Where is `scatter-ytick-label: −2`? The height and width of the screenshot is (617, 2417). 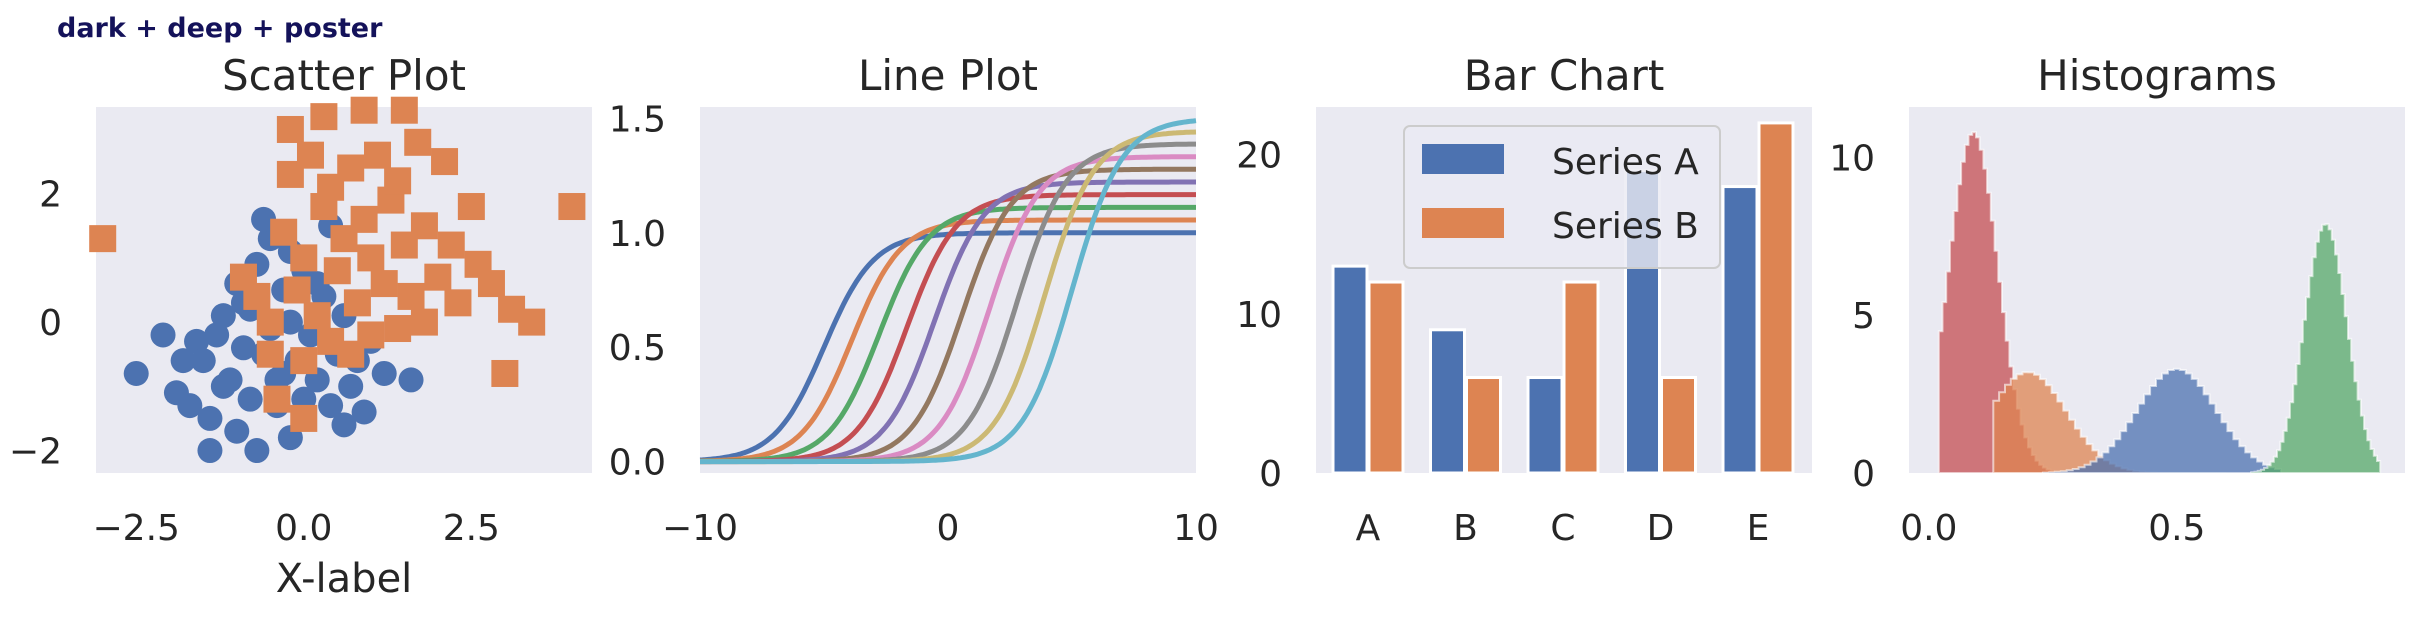
scatter-ytick-label: −2 is located at coordinates (35, 452).